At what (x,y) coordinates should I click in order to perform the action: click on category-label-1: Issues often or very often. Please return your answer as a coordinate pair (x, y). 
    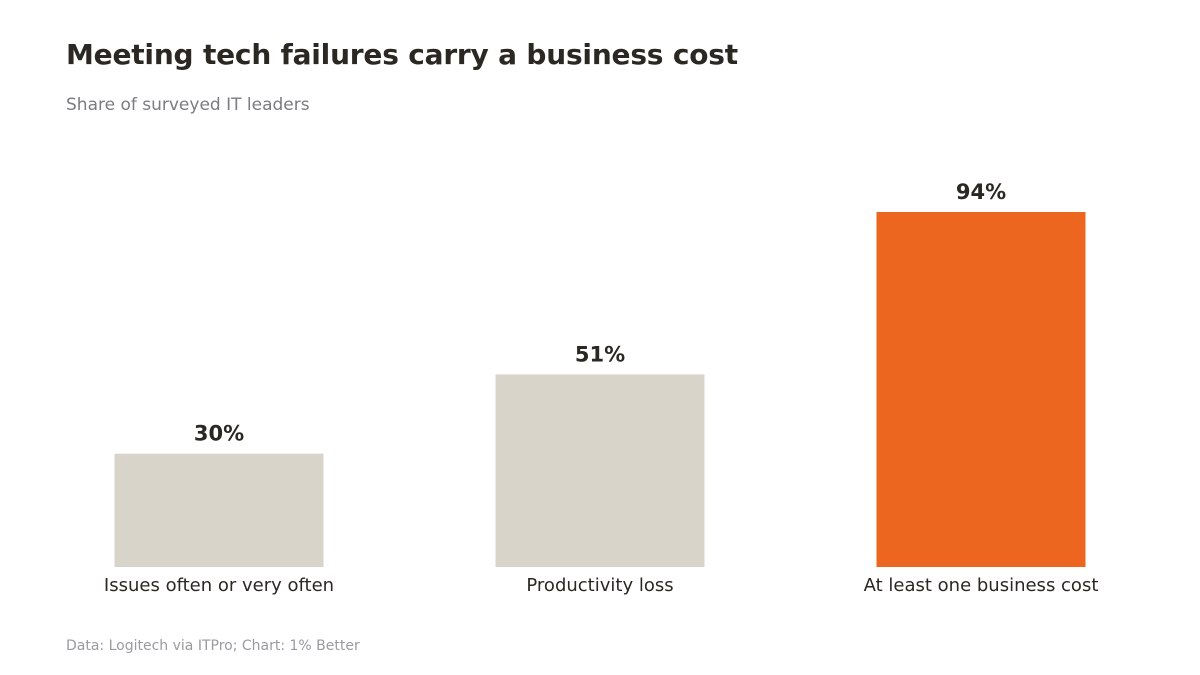
    Looking at the image, I should click on (219, 585).